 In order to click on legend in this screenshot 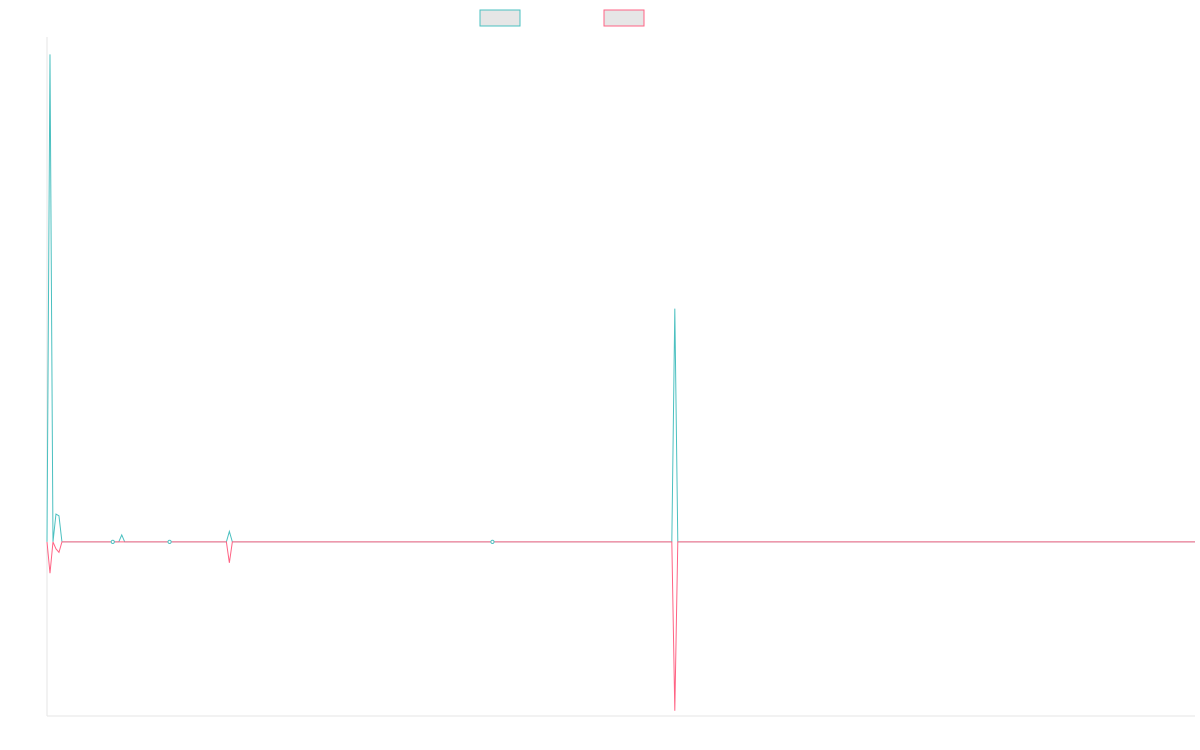, I will do `click(562, 18)`.